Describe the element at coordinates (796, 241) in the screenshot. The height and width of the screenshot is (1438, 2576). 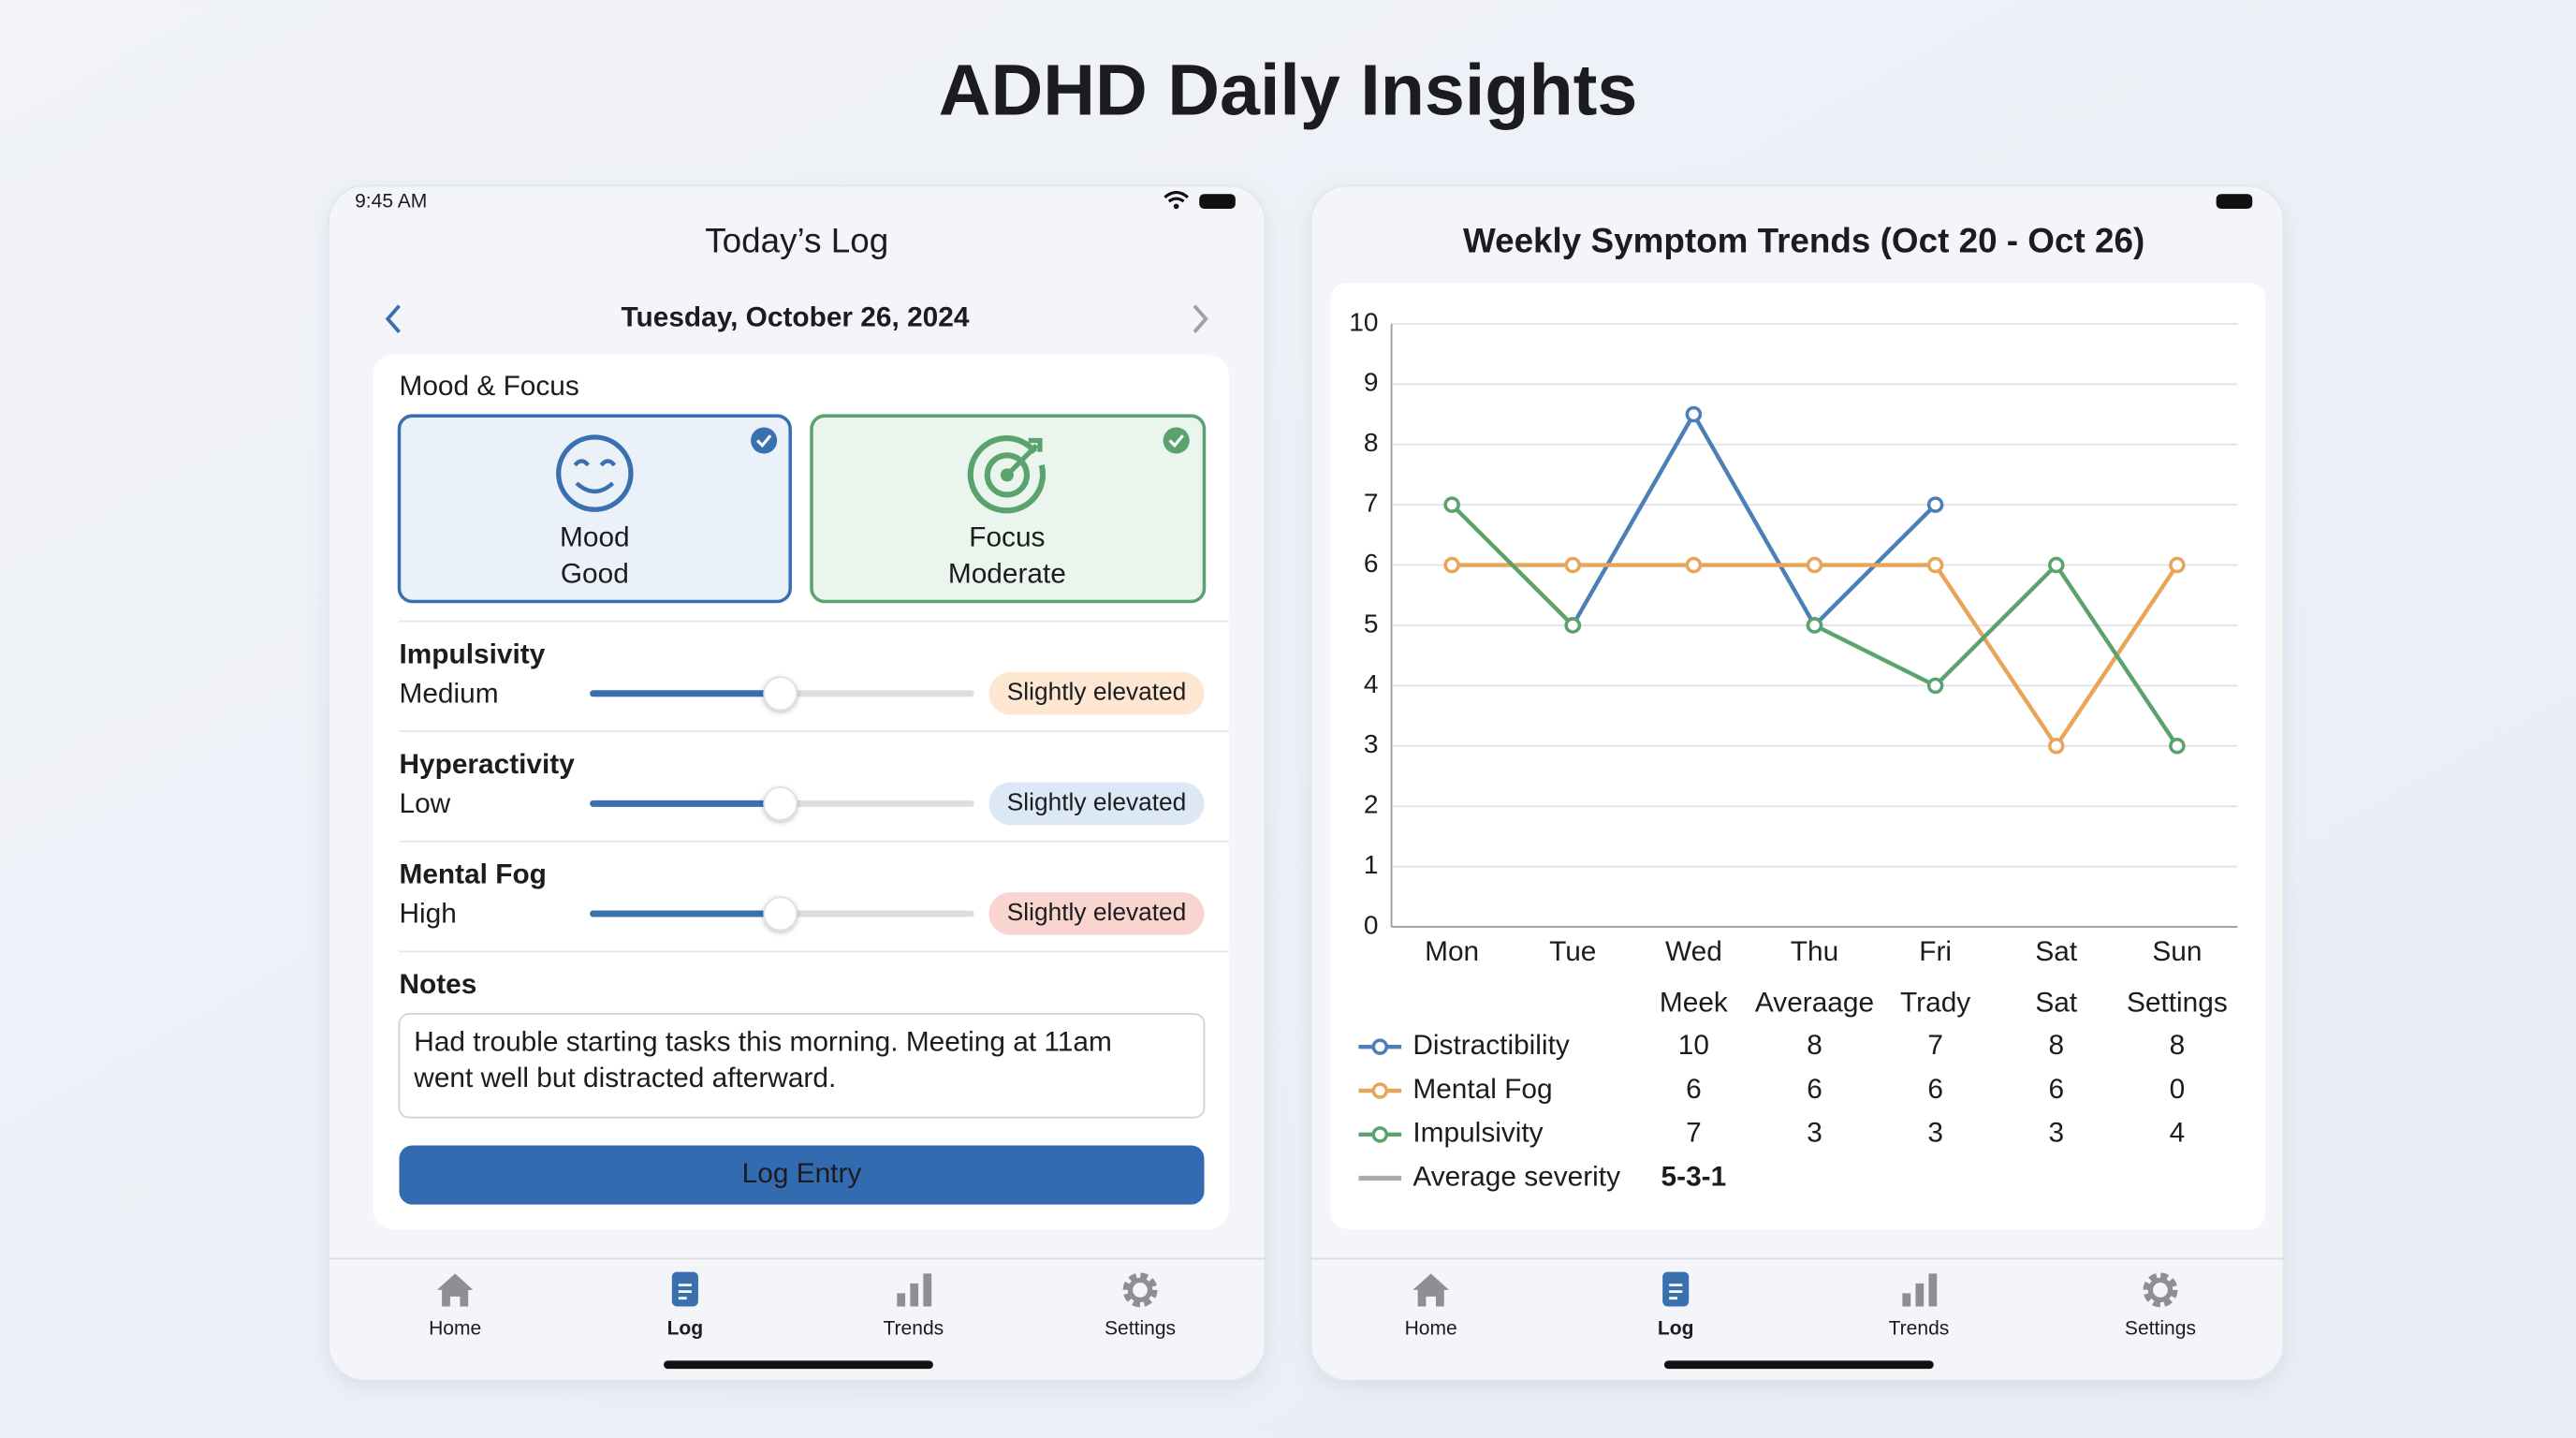
I see `screen-header: Today’s Log` at that location.